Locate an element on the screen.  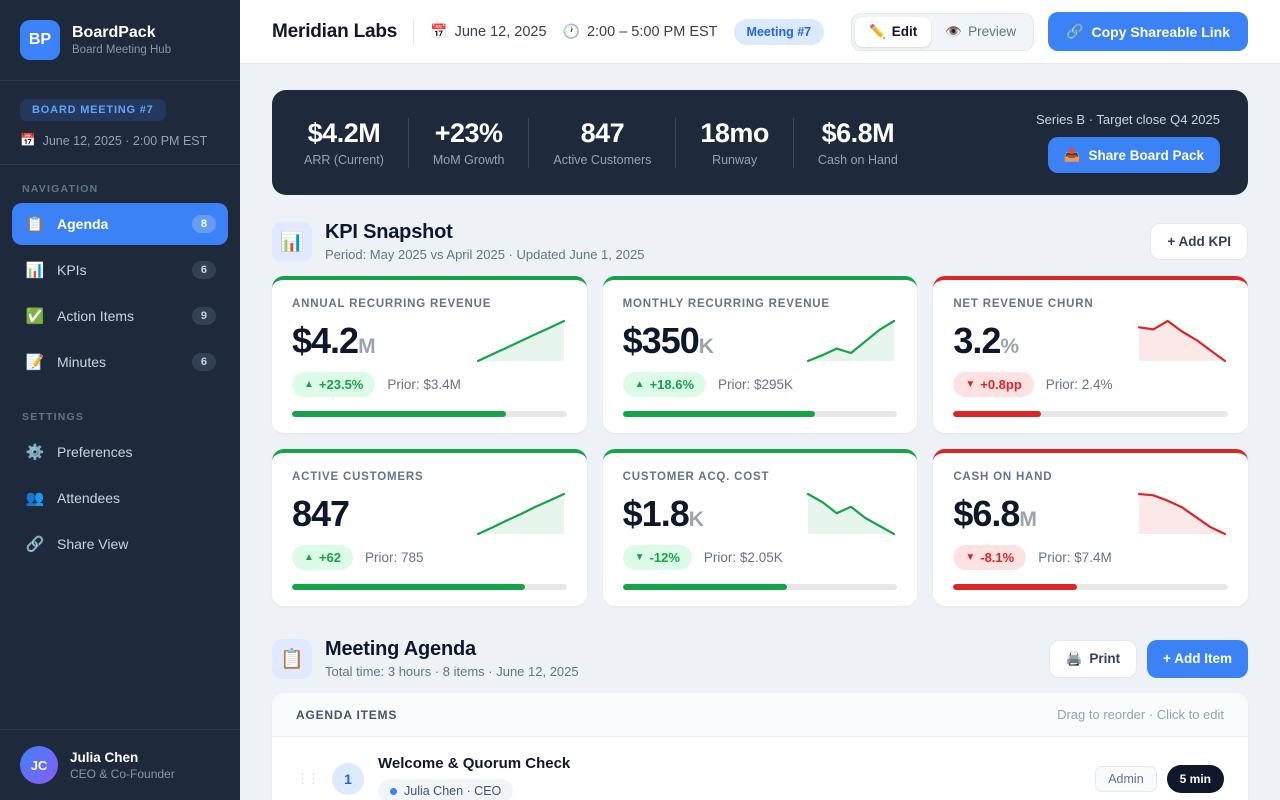
kpi-value: $350 is located at coordinates (661, 340).